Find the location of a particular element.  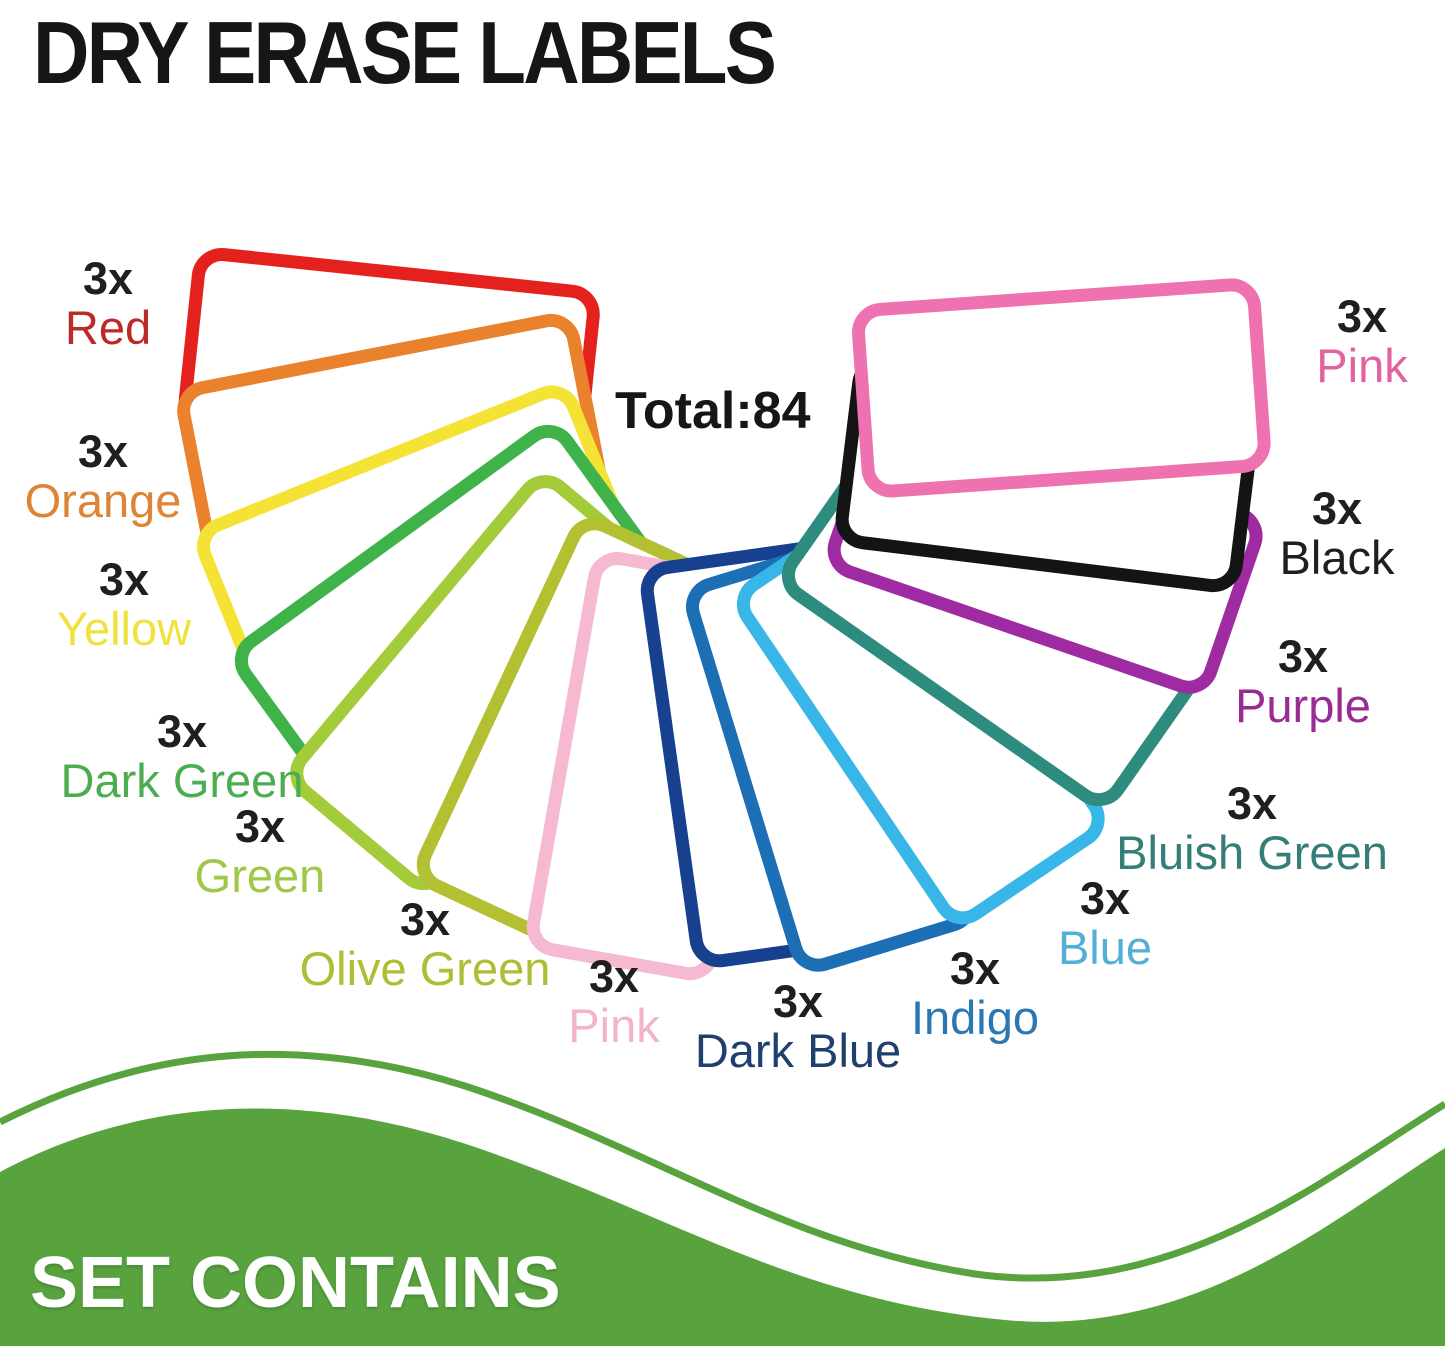

color-name-text: Indigo is located at coordinates (975, 1017).